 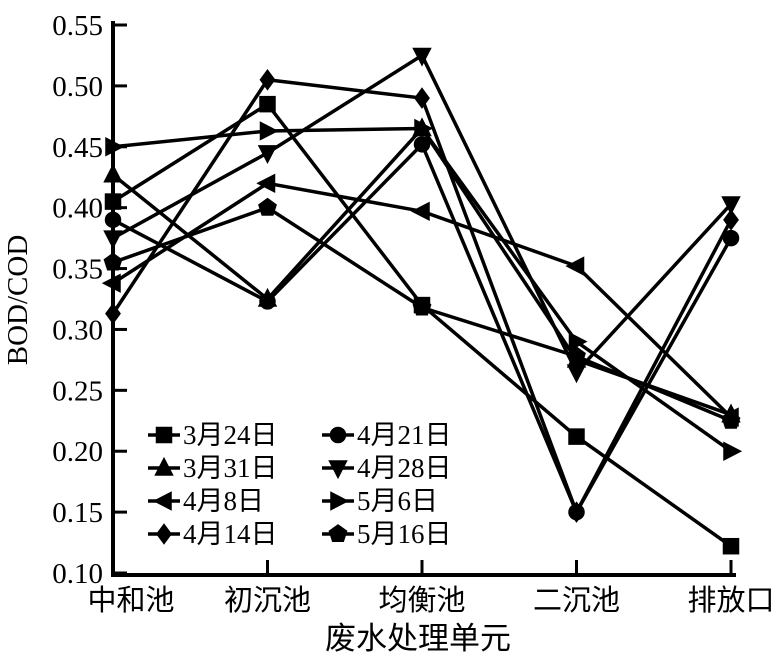 What do you see at coordinates (18, 300) in the screenshot?
I see `y-axis-title: BOD/COD` at bounding box center [18, 300].